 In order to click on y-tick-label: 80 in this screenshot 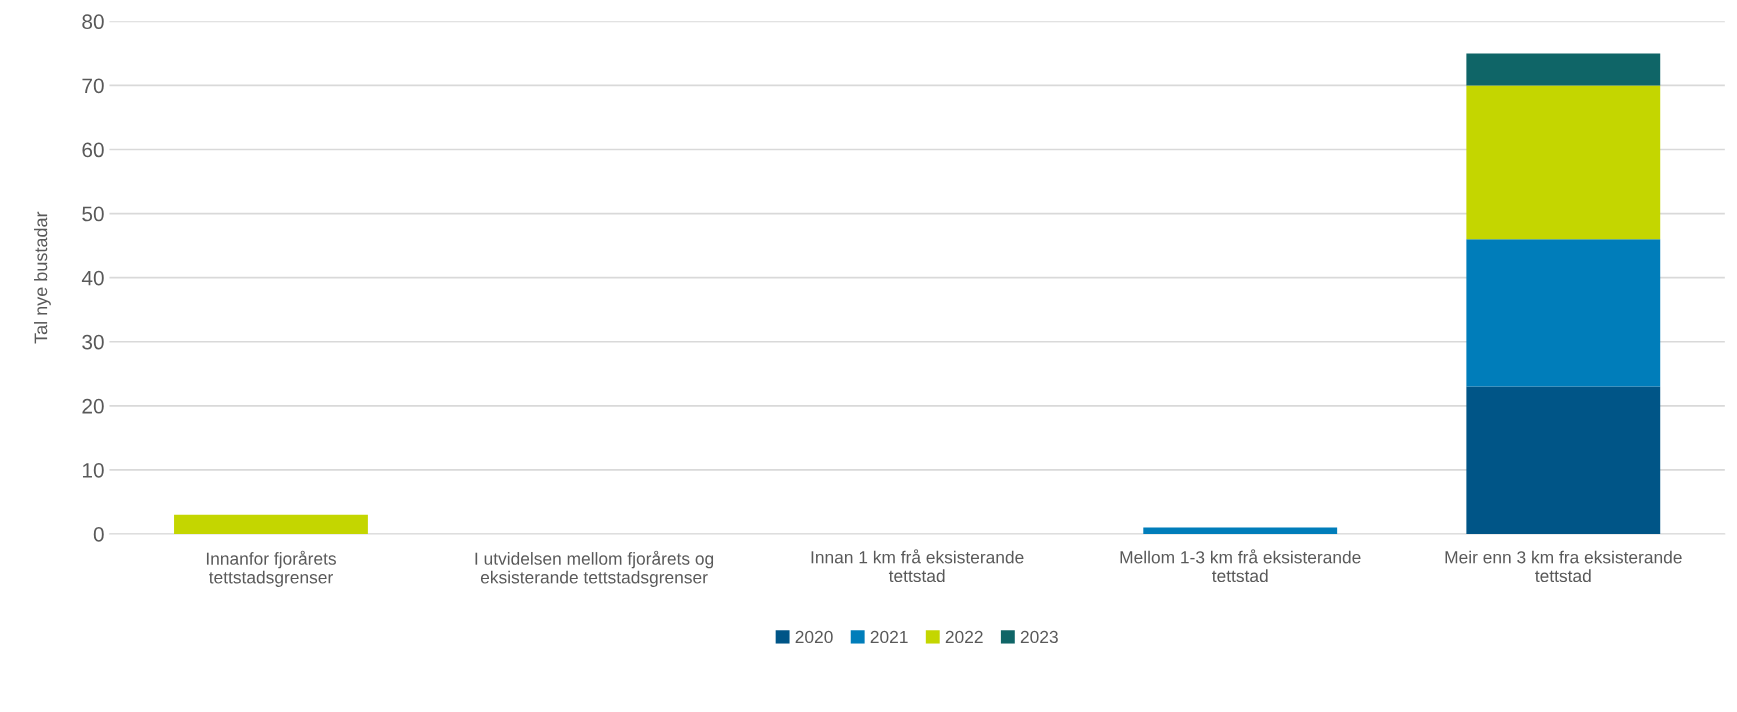, I will do `click(93, 22)`.